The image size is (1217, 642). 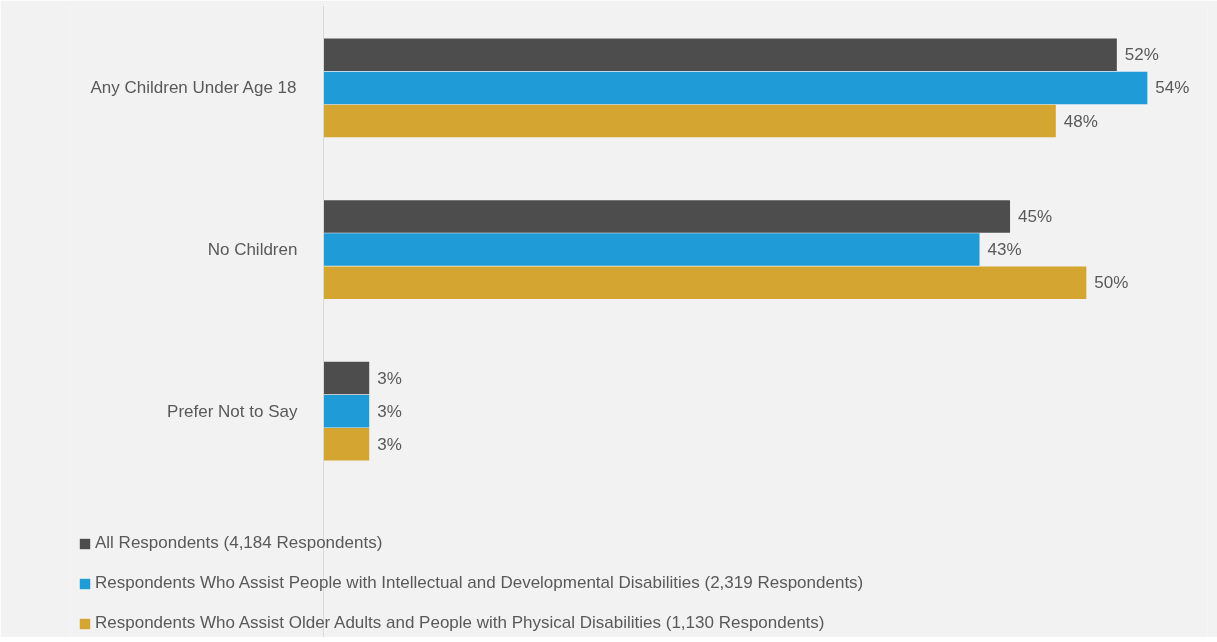 What do you see at coordinates (1004, 250) in the screenshot?
I see `data-label: 43%` at bounding box center [1004, 250].